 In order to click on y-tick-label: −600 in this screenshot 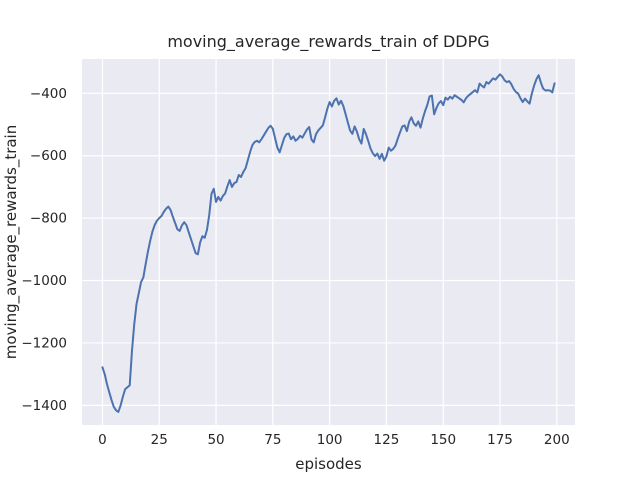, I will do `click(48, 156)`.